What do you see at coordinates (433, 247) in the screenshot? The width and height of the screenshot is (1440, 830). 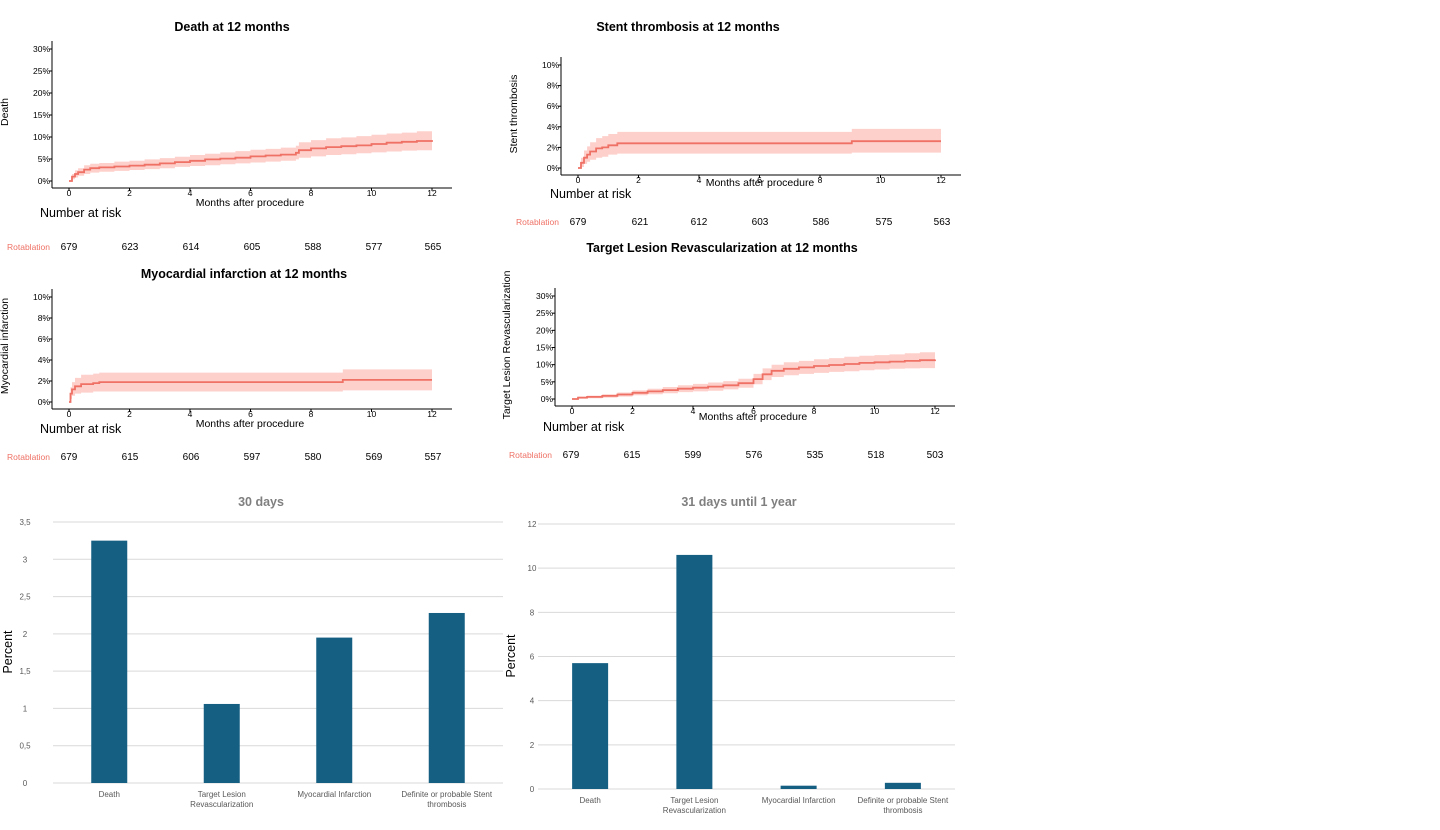 I see `risk-count: 565` at bounding box center [433, 247].